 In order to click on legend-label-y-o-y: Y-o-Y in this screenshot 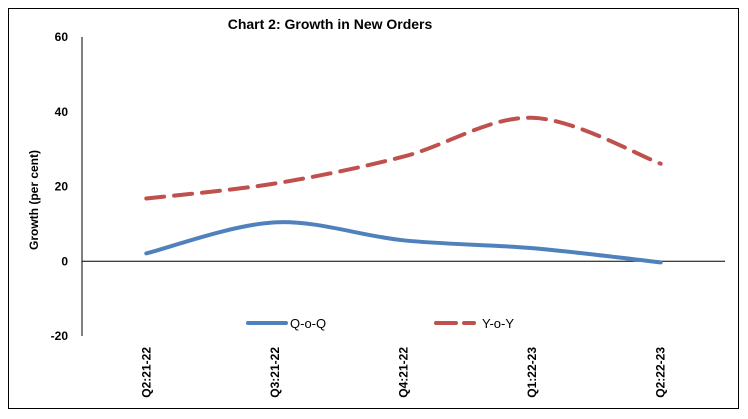, I will do `click(498, 323)`.